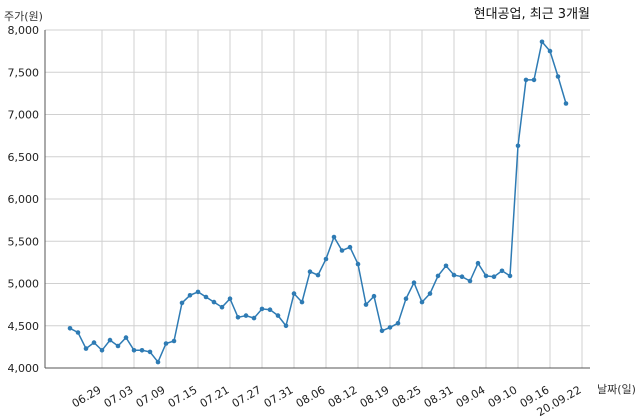 The image size is (640, 419). Describe the element at coordinates (87, 396) in the screenshot. I see `x-tick-label: 06.29` at that location.